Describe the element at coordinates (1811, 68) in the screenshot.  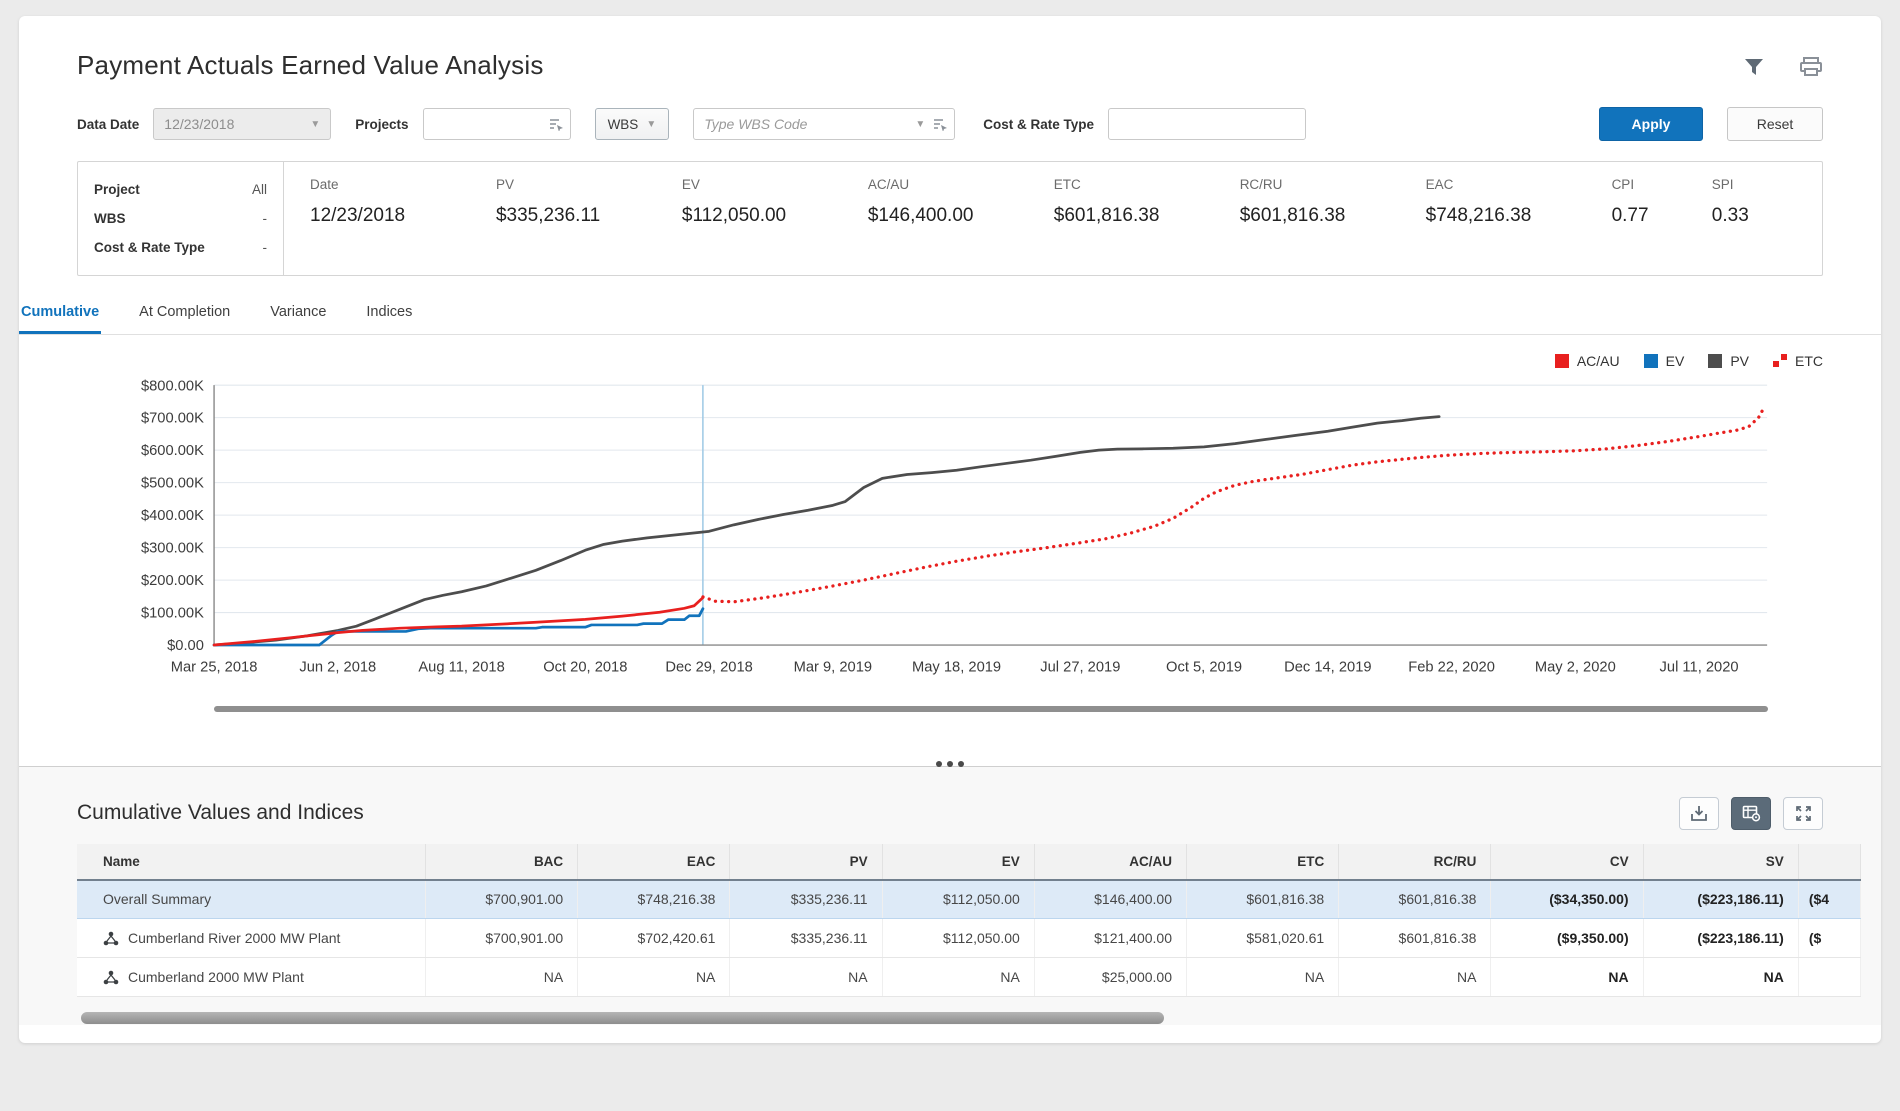
I see `print-button` at that location.